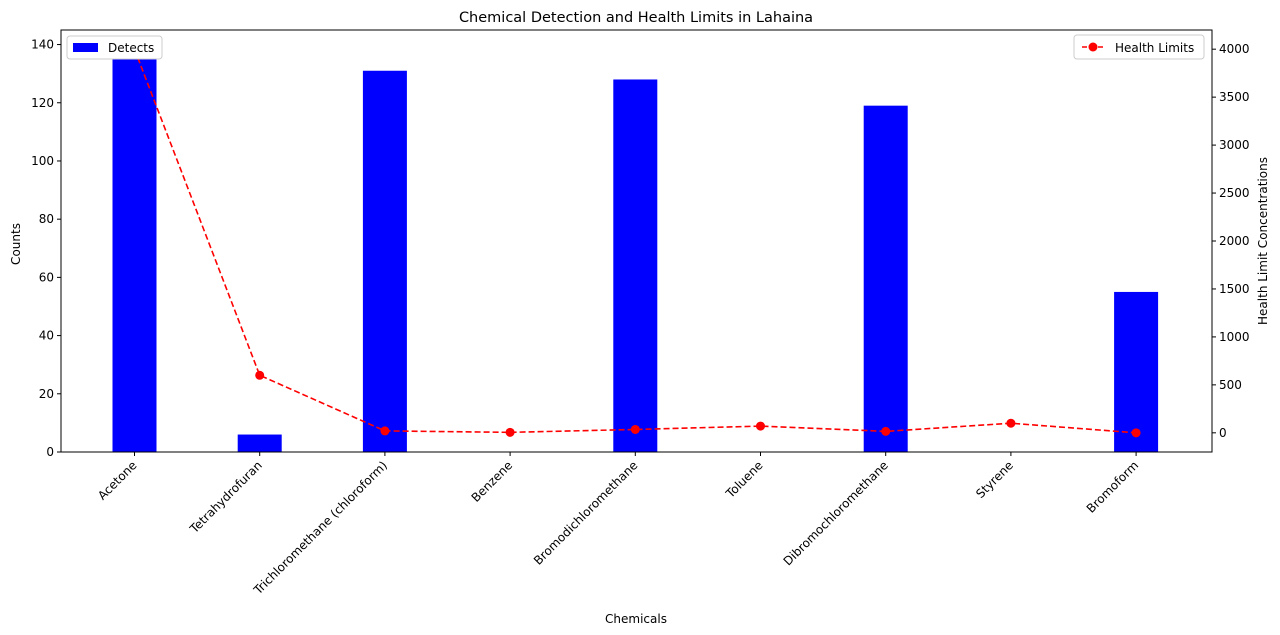 The height and width of the screenshot is (635, 1280). Describe the element at coordinates (1136, 371) in the screenshot. I see `bar-bromoform` at that location.